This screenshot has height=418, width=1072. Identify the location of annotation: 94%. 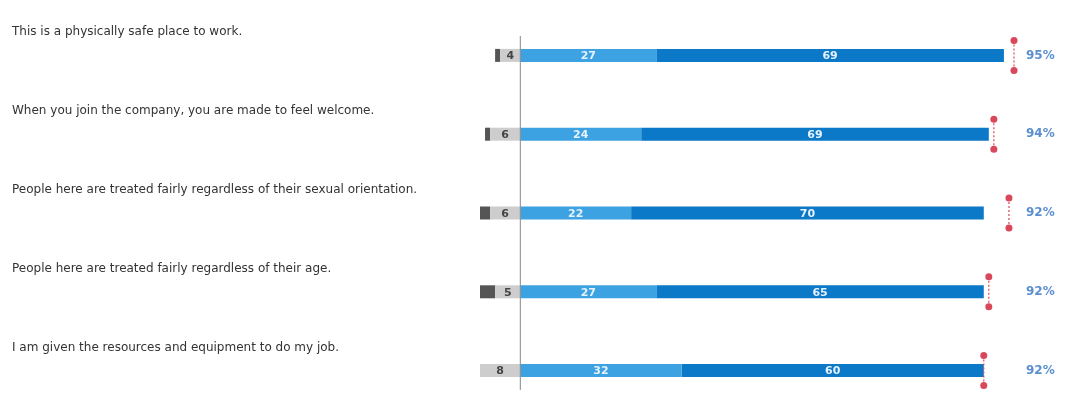
(1040, 133).